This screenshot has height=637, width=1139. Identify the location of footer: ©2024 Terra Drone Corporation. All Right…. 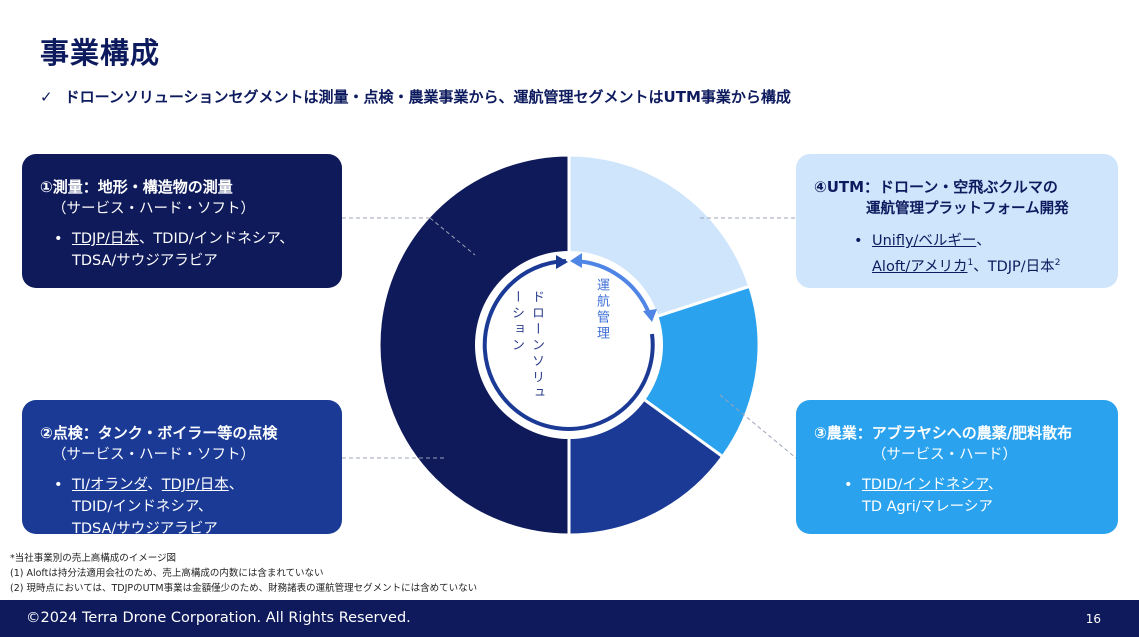
(569, 618).